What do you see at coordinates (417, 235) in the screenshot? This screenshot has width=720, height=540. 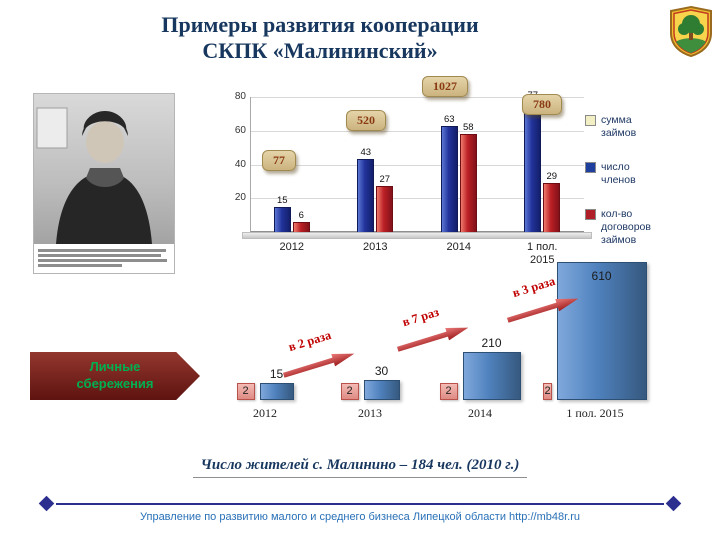 I see `chart-floor` at bounding box center [417, 235].